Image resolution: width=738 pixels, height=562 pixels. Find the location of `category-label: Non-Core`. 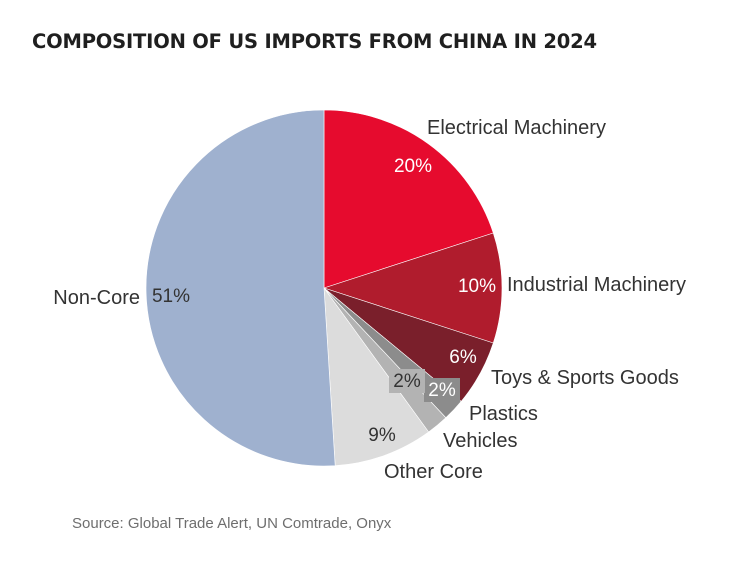

category-label: Non-Core is located at coordinates (96, 298).